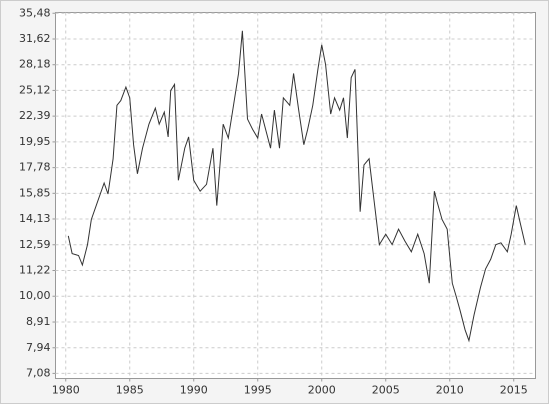 Image resolution: width=549 pixels, height=404 pixels. What do you see at coordinates (322, 390) in the screenshot?
I see `x-tick-label: 2000` at bounding box center [322, 390].